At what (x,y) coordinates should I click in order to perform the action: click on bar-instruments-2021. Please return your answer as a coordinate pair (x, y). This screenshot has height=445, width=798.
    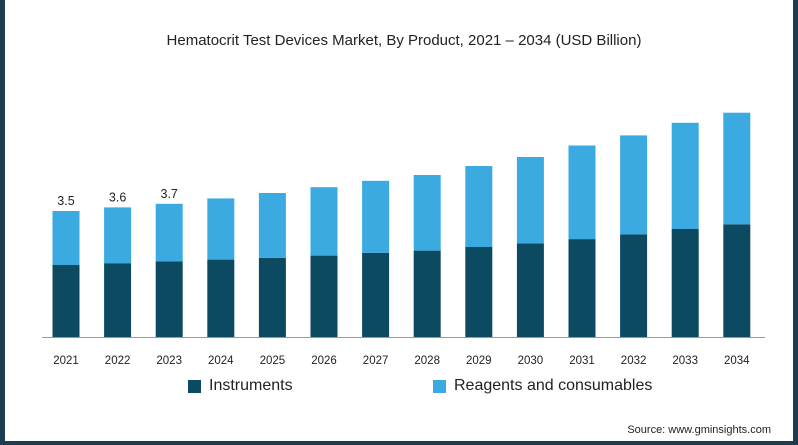
    Looking at the image, I should click on (66, 301).